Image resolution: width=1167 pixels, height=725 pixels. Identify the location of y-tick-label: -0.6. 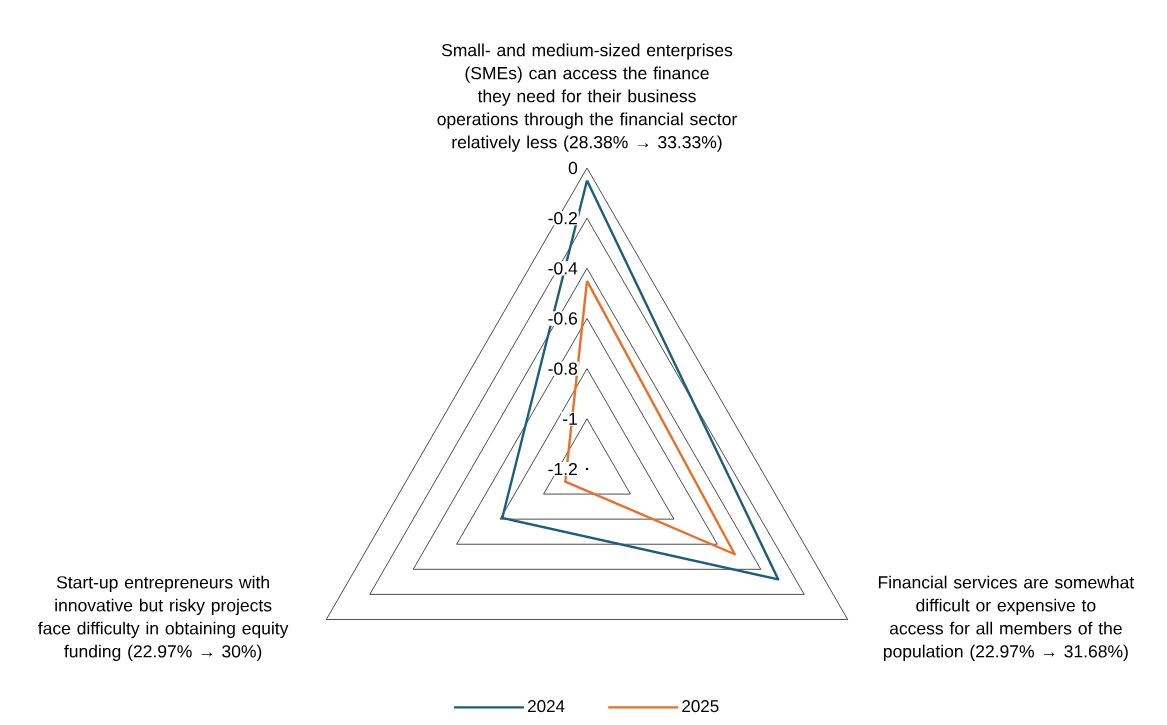
(563, 318).